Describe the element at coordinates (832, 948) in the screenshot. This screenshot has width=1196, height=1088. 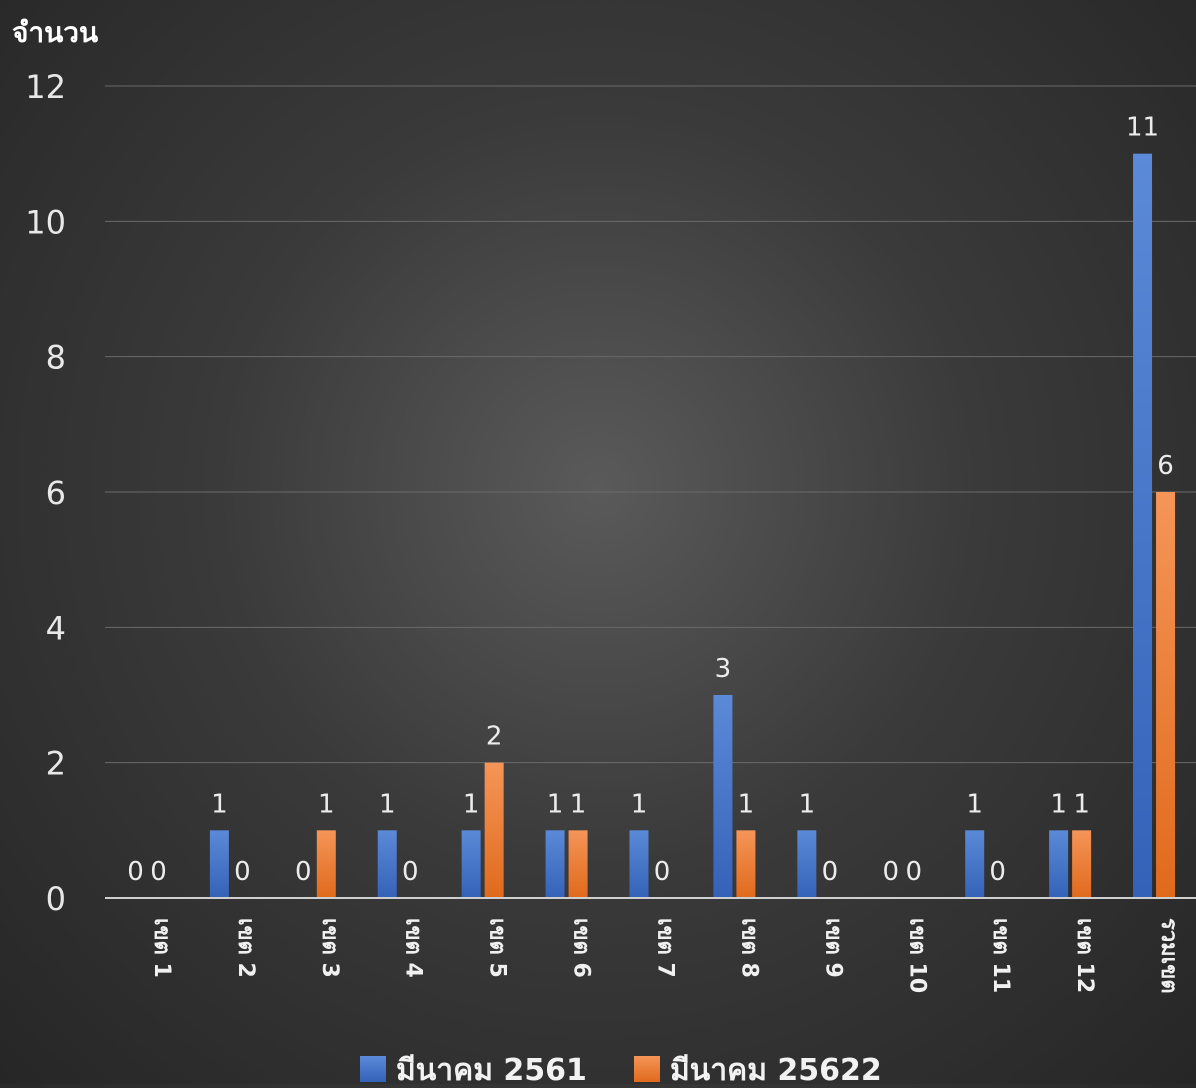
I see `x-tick-label: เขต 9` at that location.